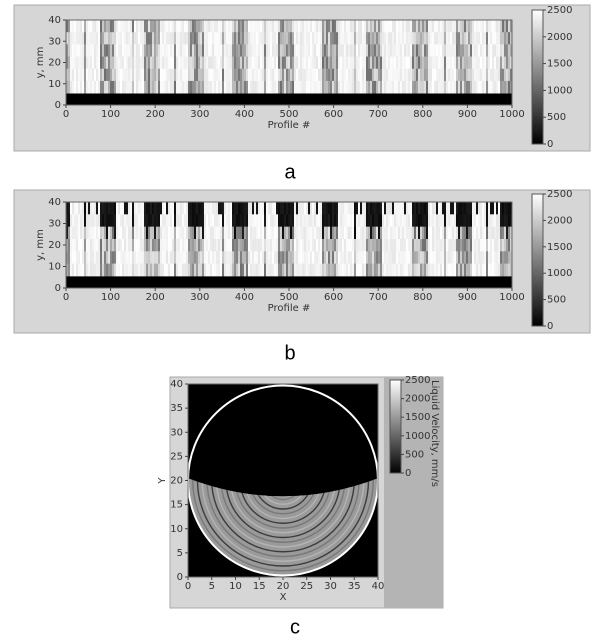 This screenshot has width=604, height=643. I want to click on x-axis-label: Profile #, so click(289, 308).